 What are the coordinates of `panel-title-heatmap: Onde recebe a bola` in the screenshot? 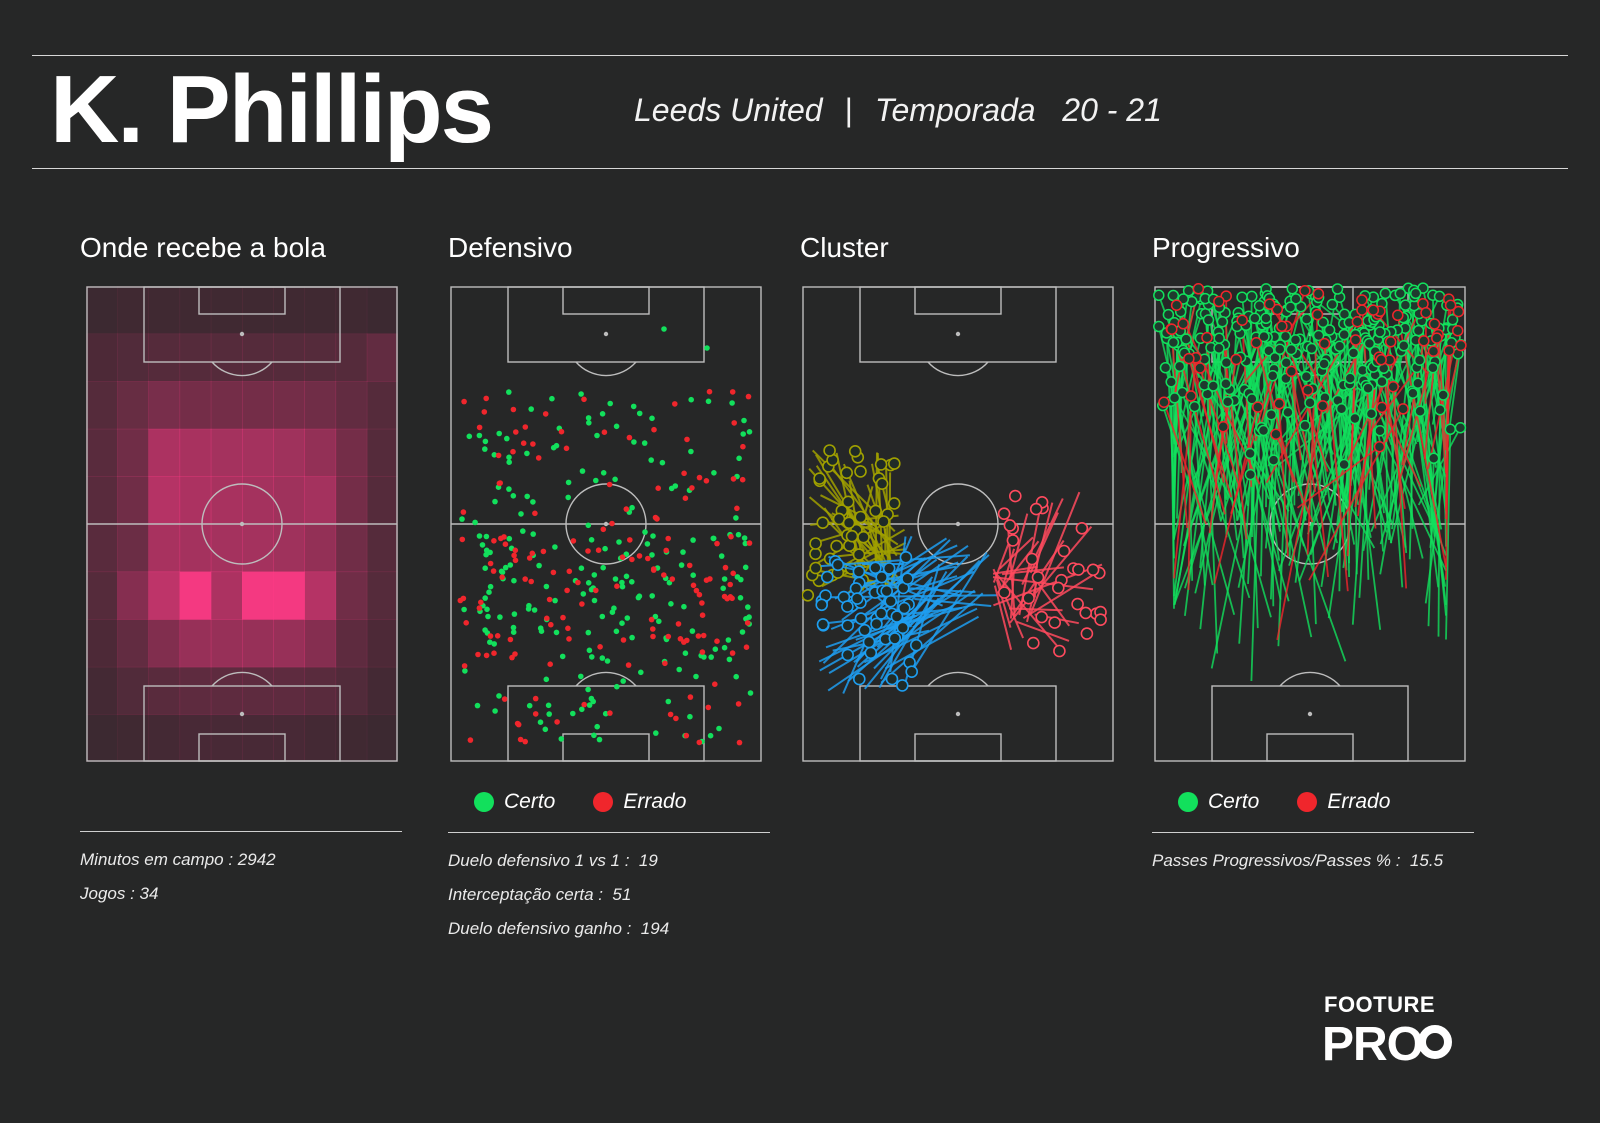 It's located at (203, 247).